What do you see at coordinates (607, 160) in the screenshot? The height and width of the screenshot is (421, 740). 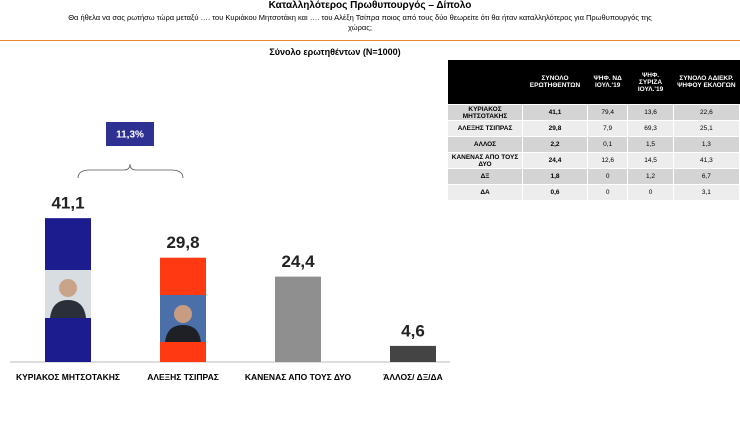 I see `table-cell: 12,6` at bounding box center [607, 160].